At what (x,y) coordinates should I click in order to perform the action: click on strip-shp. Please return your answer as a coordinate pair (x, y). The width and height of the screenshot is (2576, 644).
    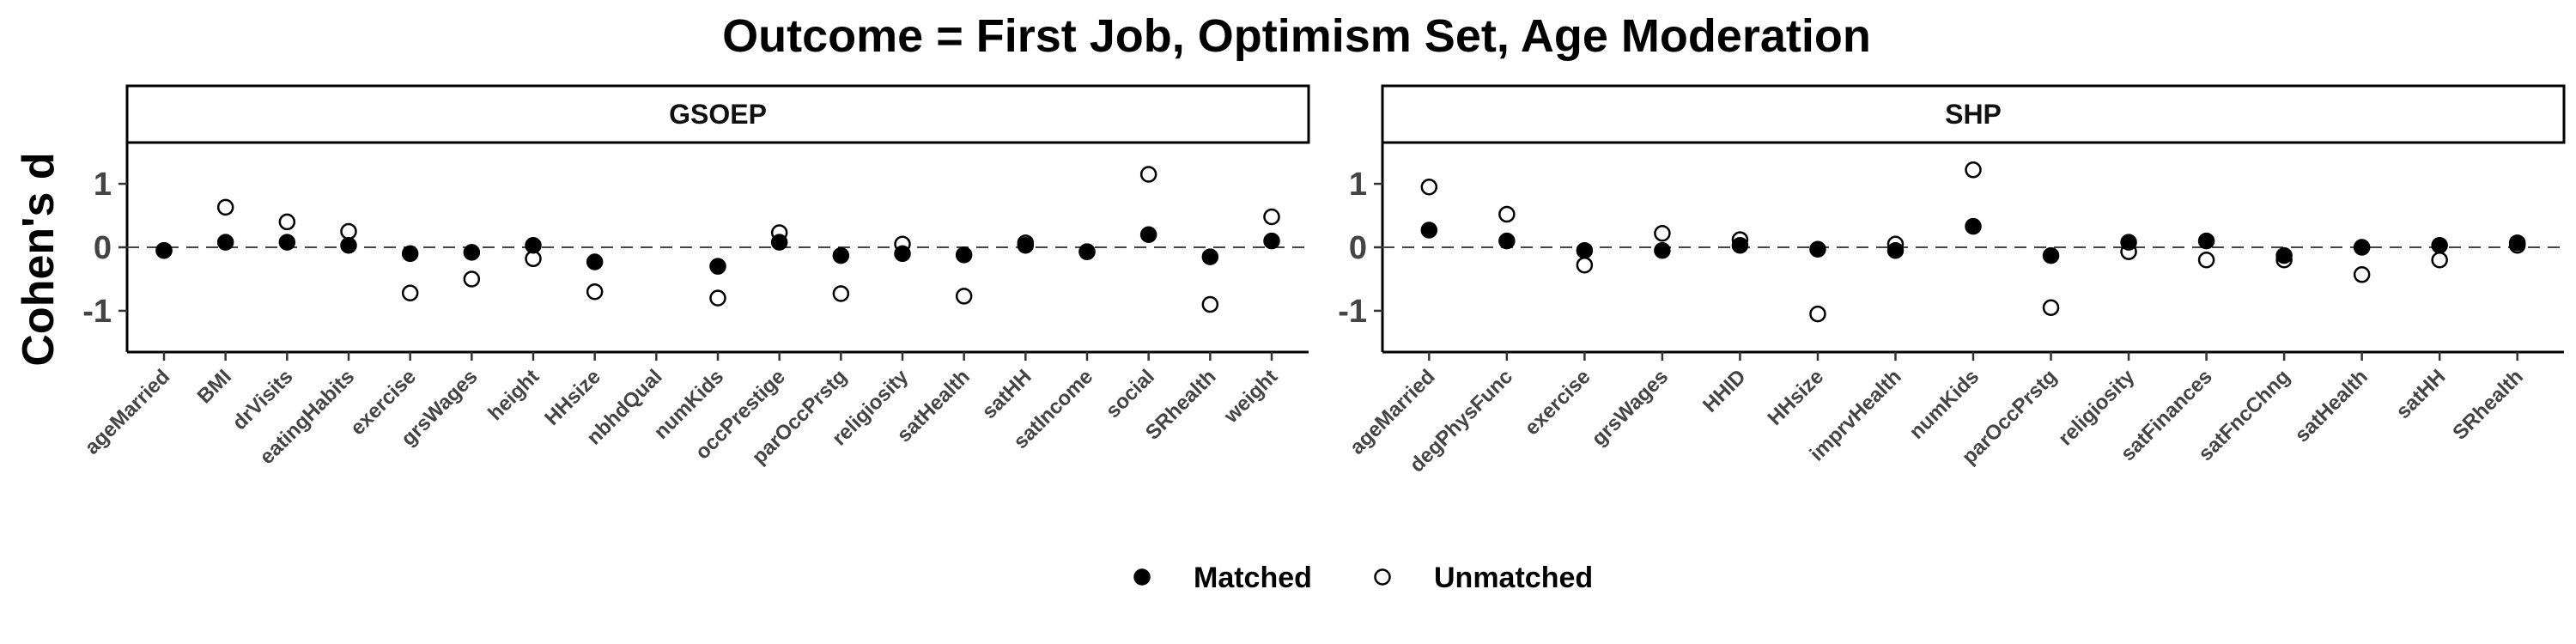
    Looking at the image, I should click on (1974, 114).